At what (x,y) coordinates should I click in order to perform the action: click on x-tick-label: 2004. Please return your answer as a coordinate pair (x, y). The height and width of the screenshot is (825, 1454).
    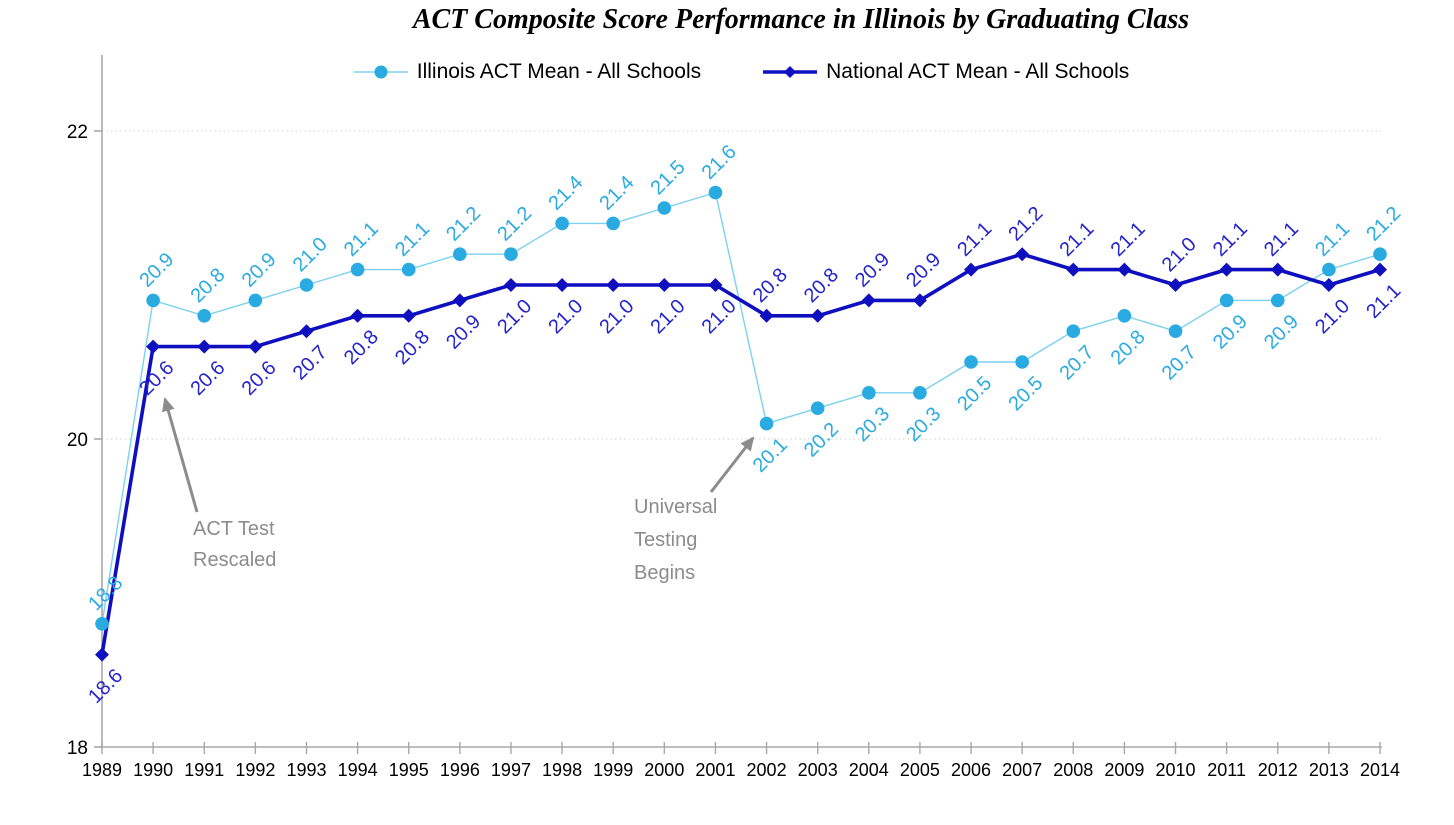
    Looking at the image, I should click on (869, 770).